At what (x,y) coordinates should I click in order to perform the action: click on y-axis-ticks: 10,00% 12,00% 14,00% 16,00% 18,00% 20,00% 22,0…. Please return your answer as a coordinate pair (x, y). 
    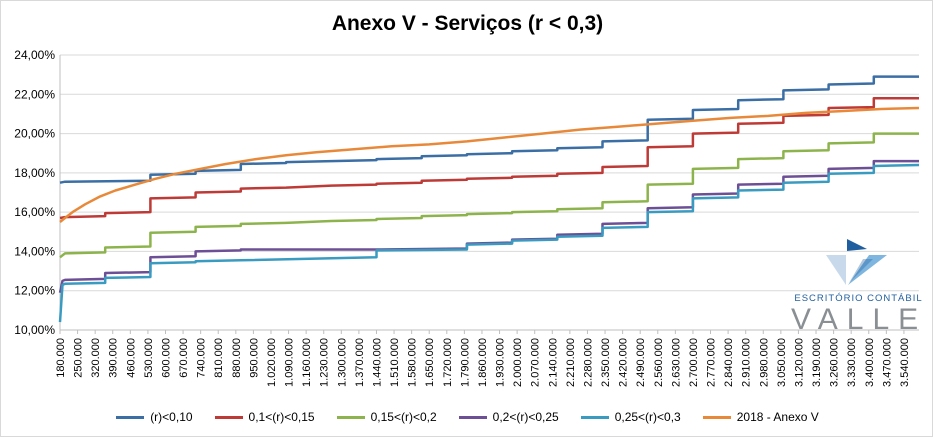
    Looking at the image, I should click on (34, 192).